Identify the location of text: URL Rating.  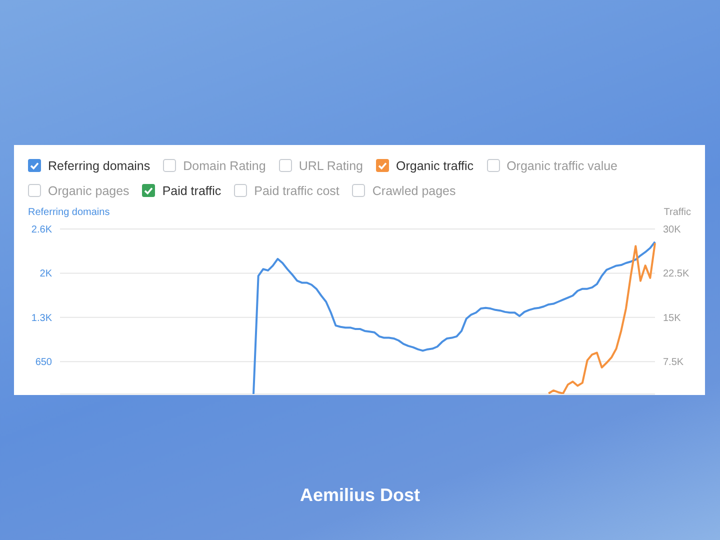
(330, 165).